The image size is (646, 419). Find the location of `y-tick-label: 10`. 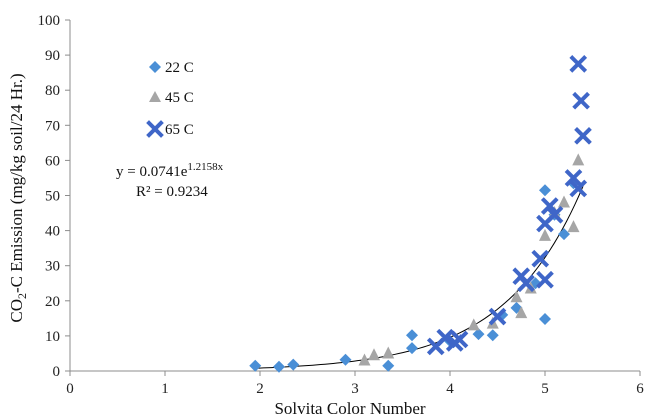

y-tick-label: 10 is located at coordinates (52, 337).